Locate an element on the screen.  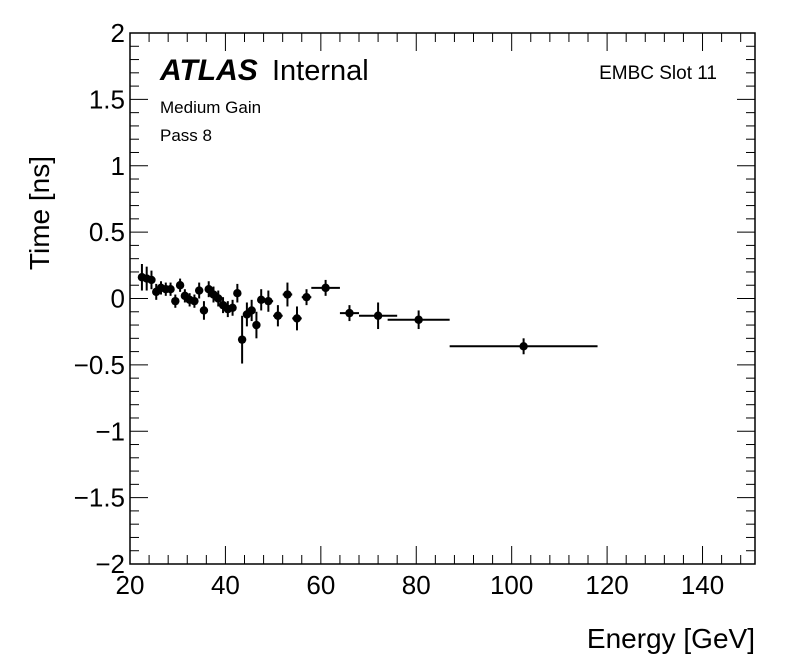
y-axis-title: Time [ns] is located at coordinates (39, 213).